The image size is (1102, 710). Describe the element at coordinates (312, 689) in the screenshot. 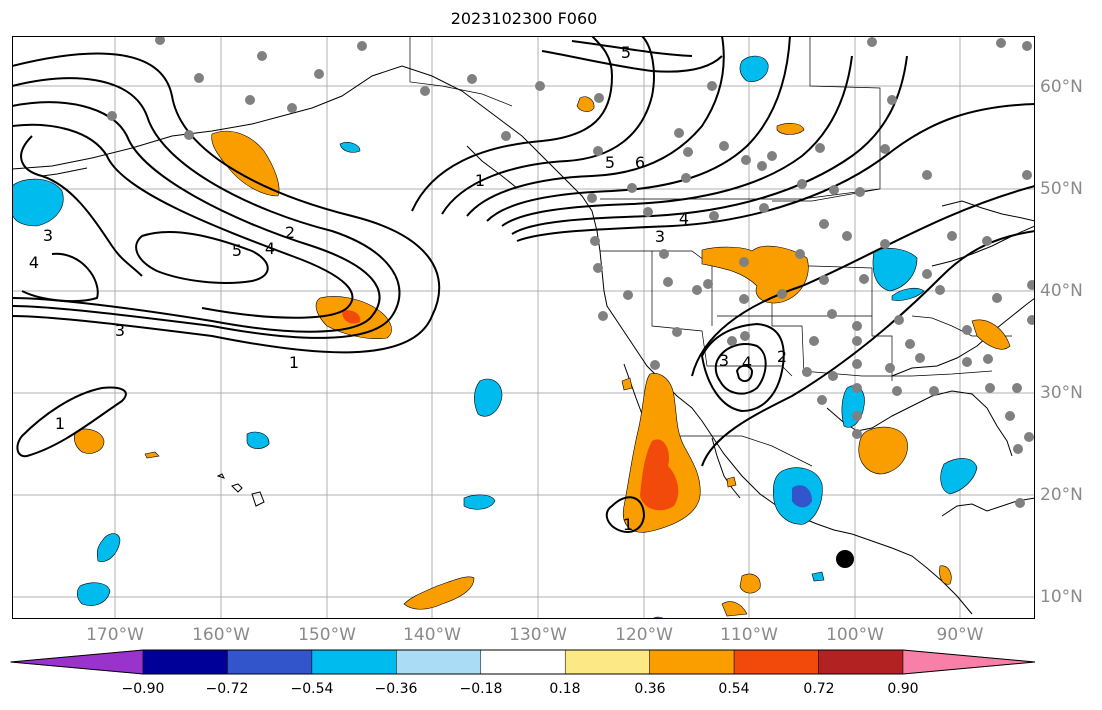

I see `colorbar-tick-label: −0.54` at that location.